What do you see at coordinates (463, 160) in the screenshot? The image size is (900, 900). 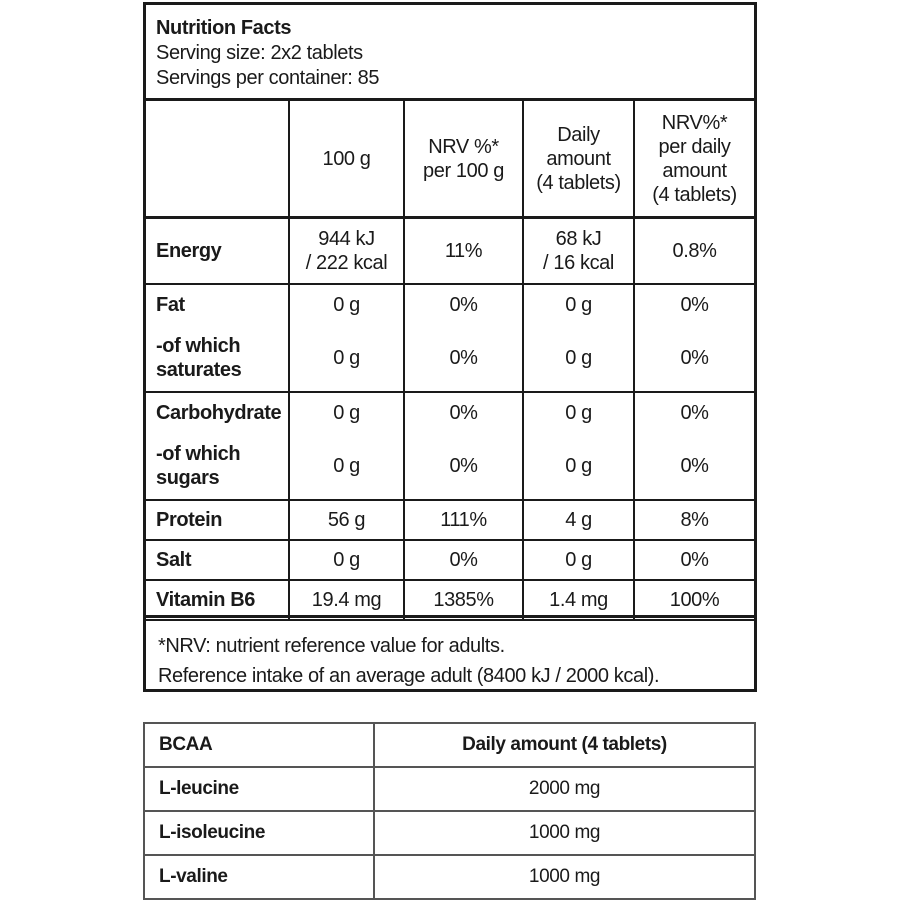 I see `column-header: NRV %* per 100 g` at bounding box center [463, 160].